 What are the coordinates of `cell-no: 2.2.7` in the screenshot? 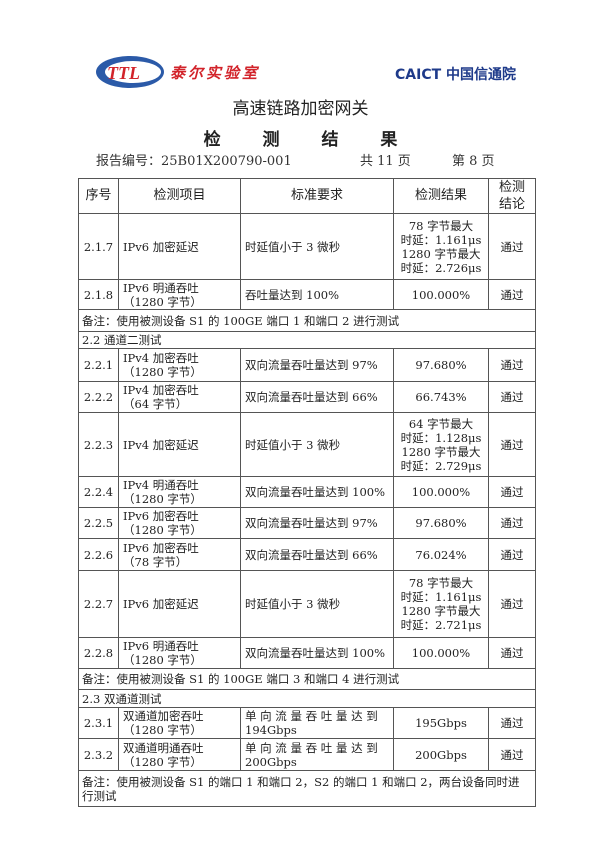 It's located at (98, 604).